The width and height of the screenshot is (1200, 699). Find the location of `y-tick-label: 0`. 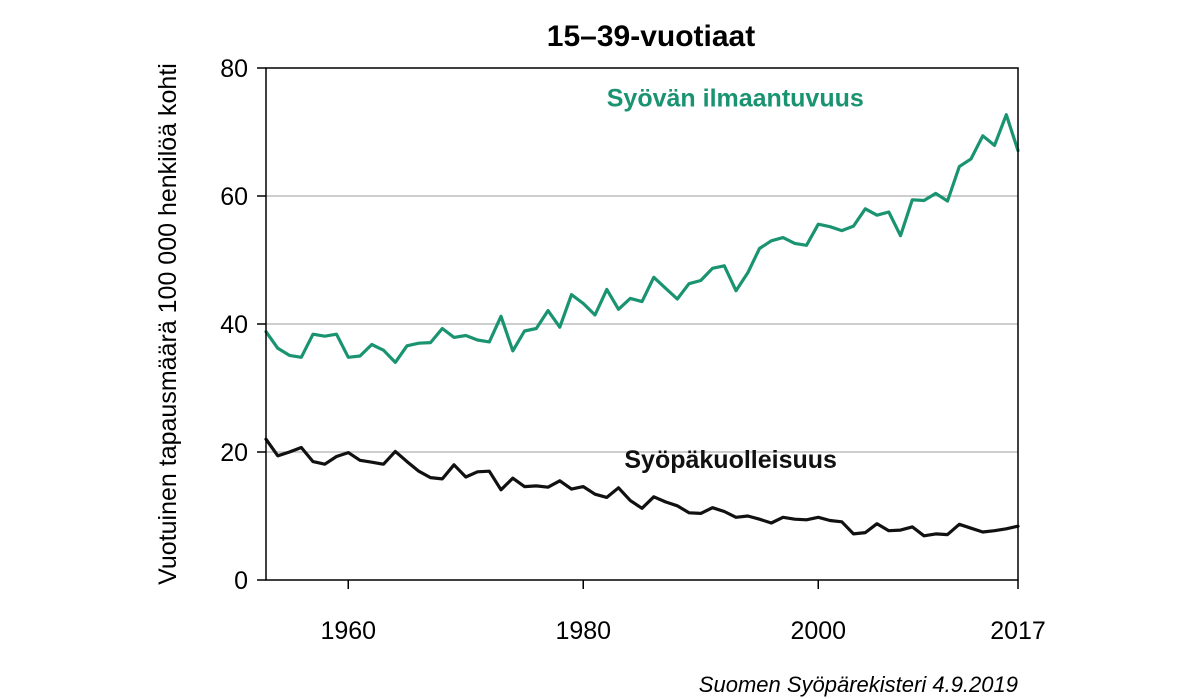

y-tick-label: 0 is located at coordinates (241, 581).